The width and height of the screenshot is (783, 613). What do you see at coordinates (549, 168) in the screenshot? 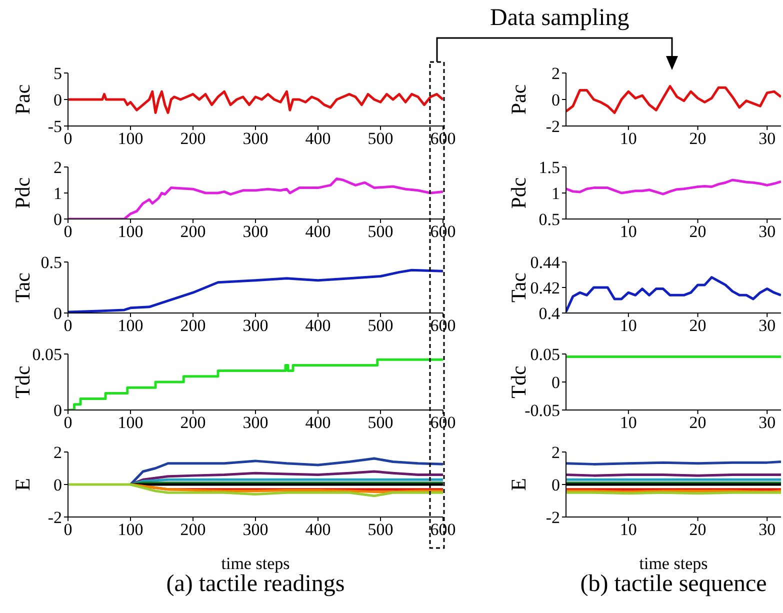
I see `y-tick-label: 1.5` at bounding box center [549, 168].